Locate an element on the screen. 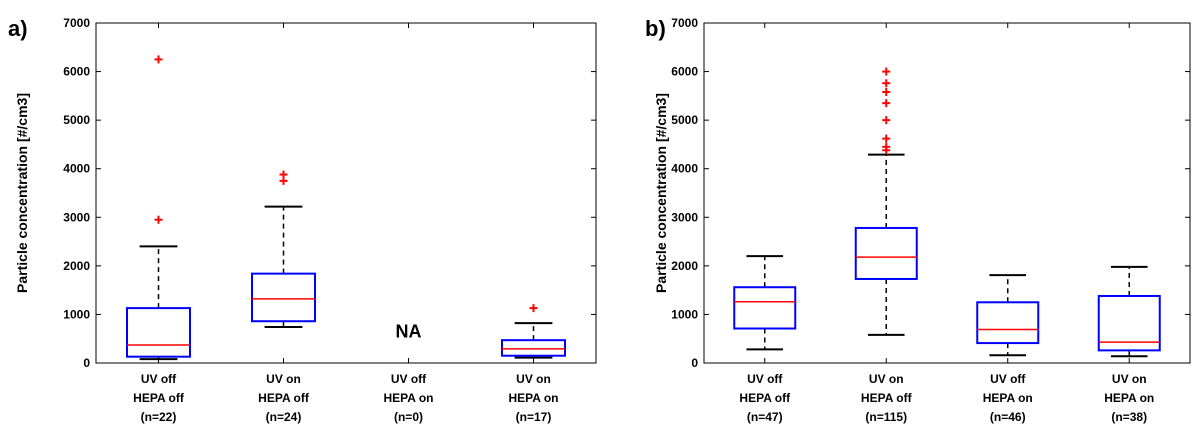 The image size is (1202, 429). x-category-label: (n=17) is located at coordinates (534, 417).